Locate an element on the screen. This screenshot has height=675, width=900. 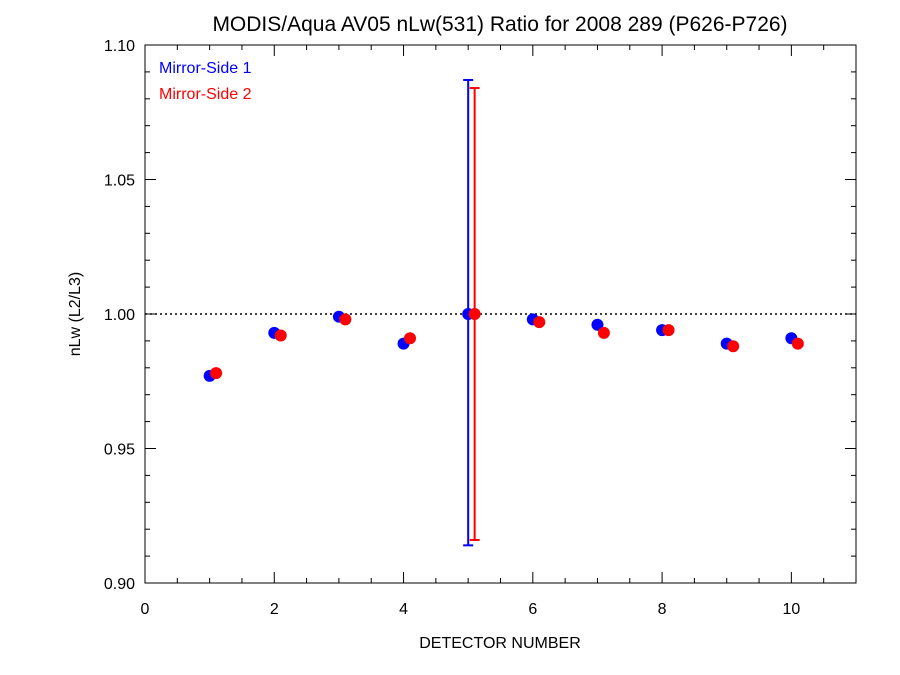
legend-mirror-side-2: Mirror-Side 2 is located at coordinates (205, 94).